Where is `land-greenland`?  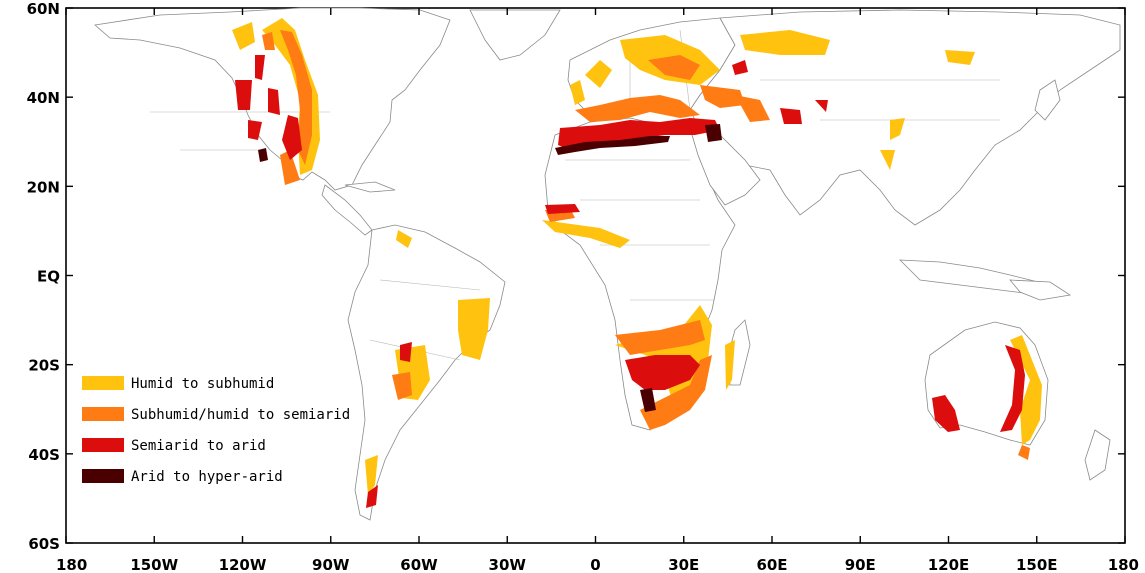
land-greenland is located at coordinates (515, 35).